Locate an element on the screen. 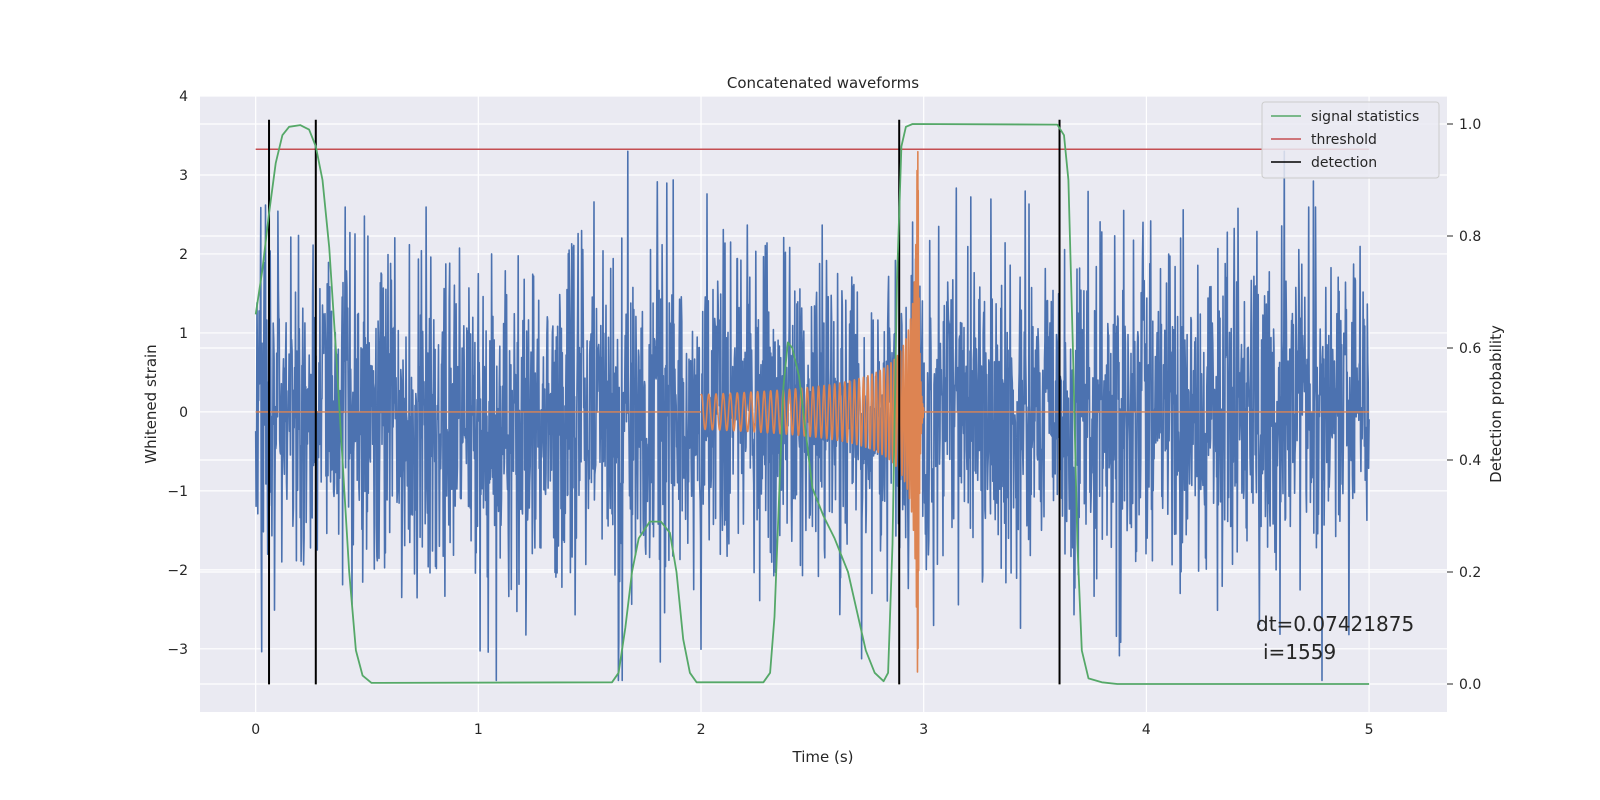 This screenshot has width=1600, height=800. y-right-tick-label-5: 1.0 is located at coordinates (1470, 125).